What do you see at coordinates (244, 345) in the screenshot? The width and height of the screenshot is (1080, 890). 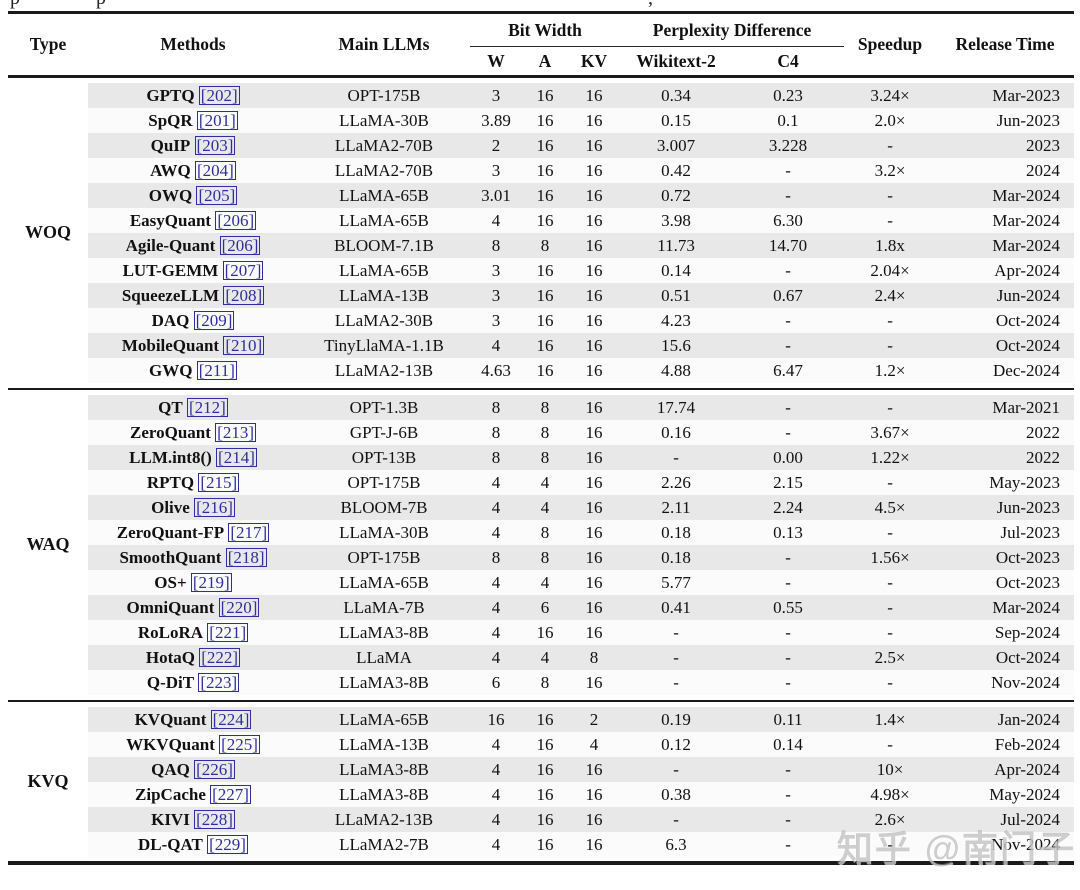 I see `citation-link: [210]` at bounding box center [244, 345].